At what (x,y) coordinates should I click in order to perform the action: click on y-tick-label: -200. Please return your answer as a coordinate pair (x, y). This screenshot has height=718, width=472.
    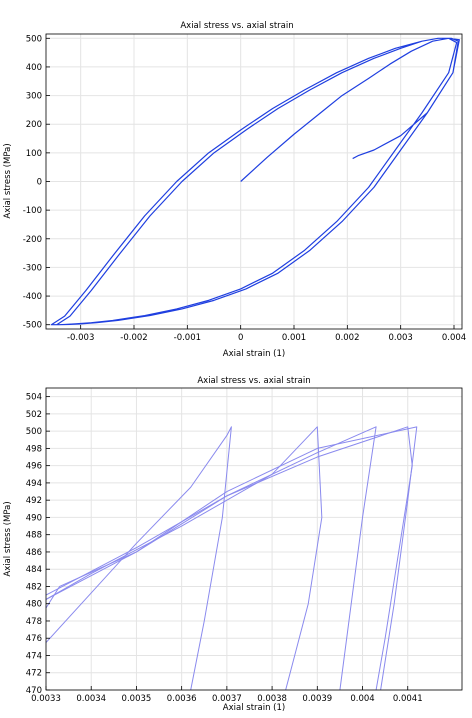
    Looking at the image, I should click on (32, 240).